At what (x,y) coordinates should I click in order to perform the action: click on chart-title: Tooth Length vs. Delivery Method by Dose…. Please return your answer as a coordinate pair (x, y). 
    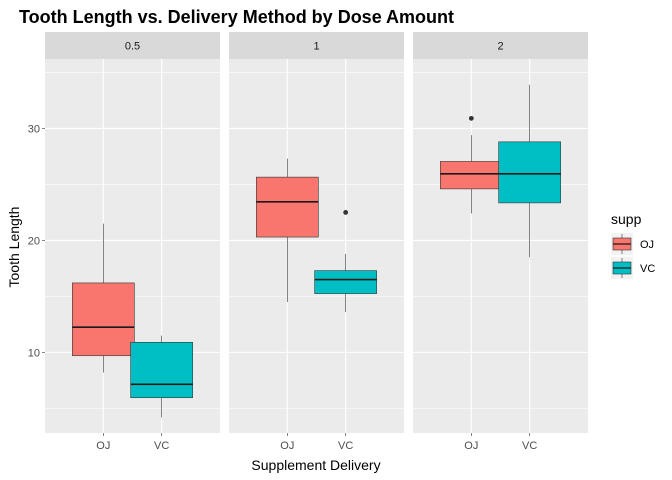
    Looking at the image, I should click on (236, 17).